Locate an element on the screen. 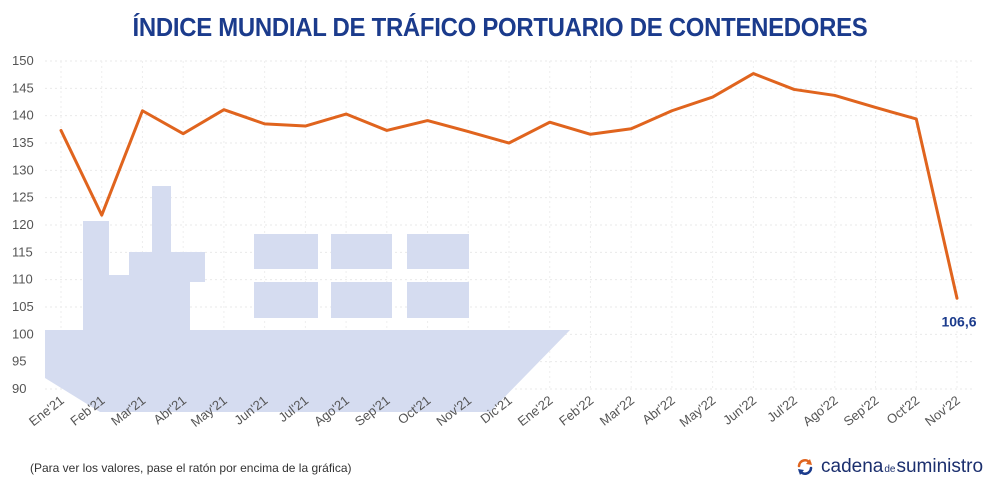 The height and width of the screenshot is (500, 1000). y-tick-label: 110 is located at coordinates (22, 279).